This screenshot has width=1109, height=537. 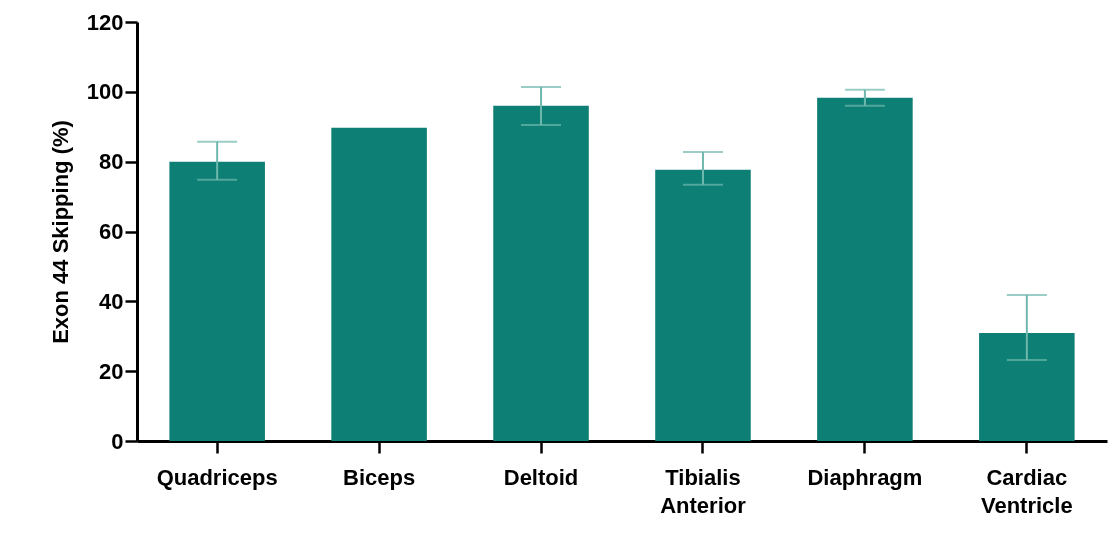 What do you see at coordinates (111, 162) in the screenshot?
I see `y-tick-label: 80` at bounding box center [111, 162].